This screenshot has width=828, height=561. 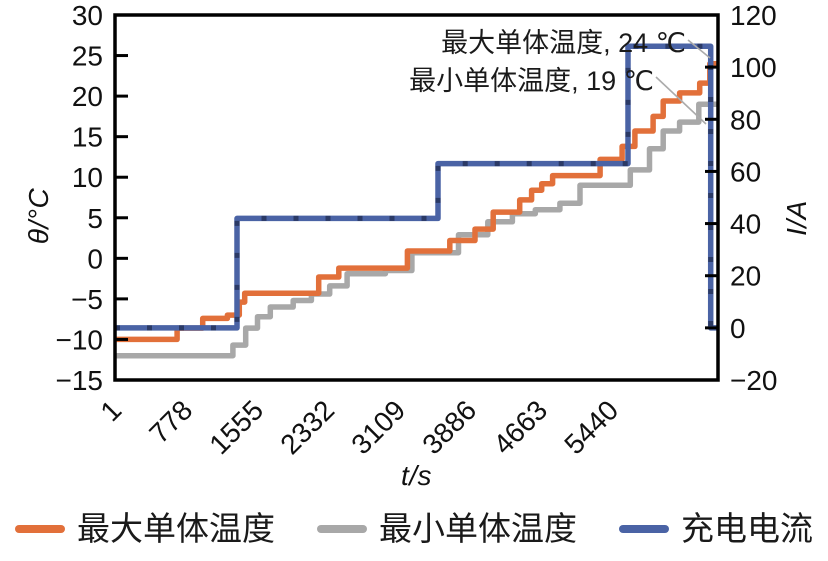 I want to click on x-tick-label: 3886, so click(x=449, y=427).